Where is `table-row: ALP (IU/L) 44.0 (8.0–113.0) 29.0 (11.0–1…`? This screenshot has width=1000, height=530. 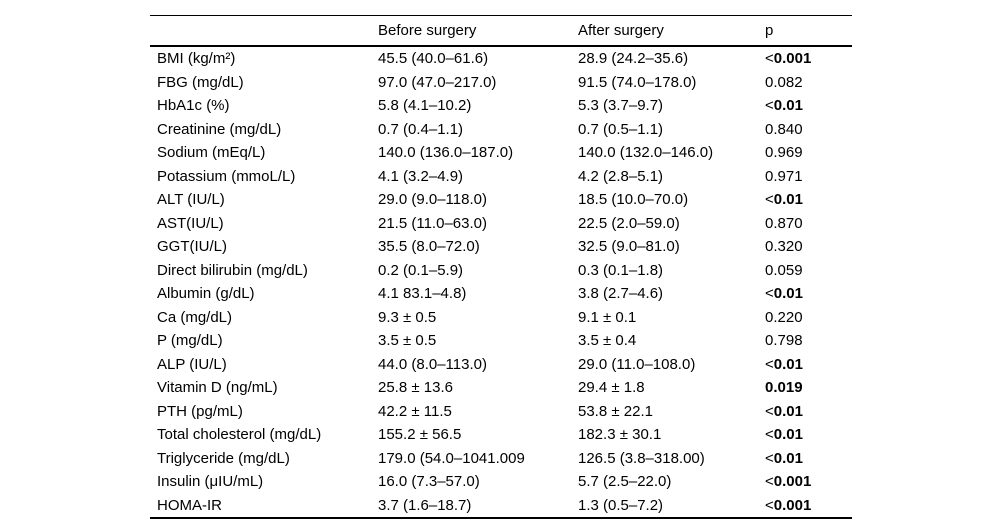
table-row: ALP (IU/L) 44.0 (8.0–113.0) 29.0 (11.0–1… is located at coordinates (501, 365).